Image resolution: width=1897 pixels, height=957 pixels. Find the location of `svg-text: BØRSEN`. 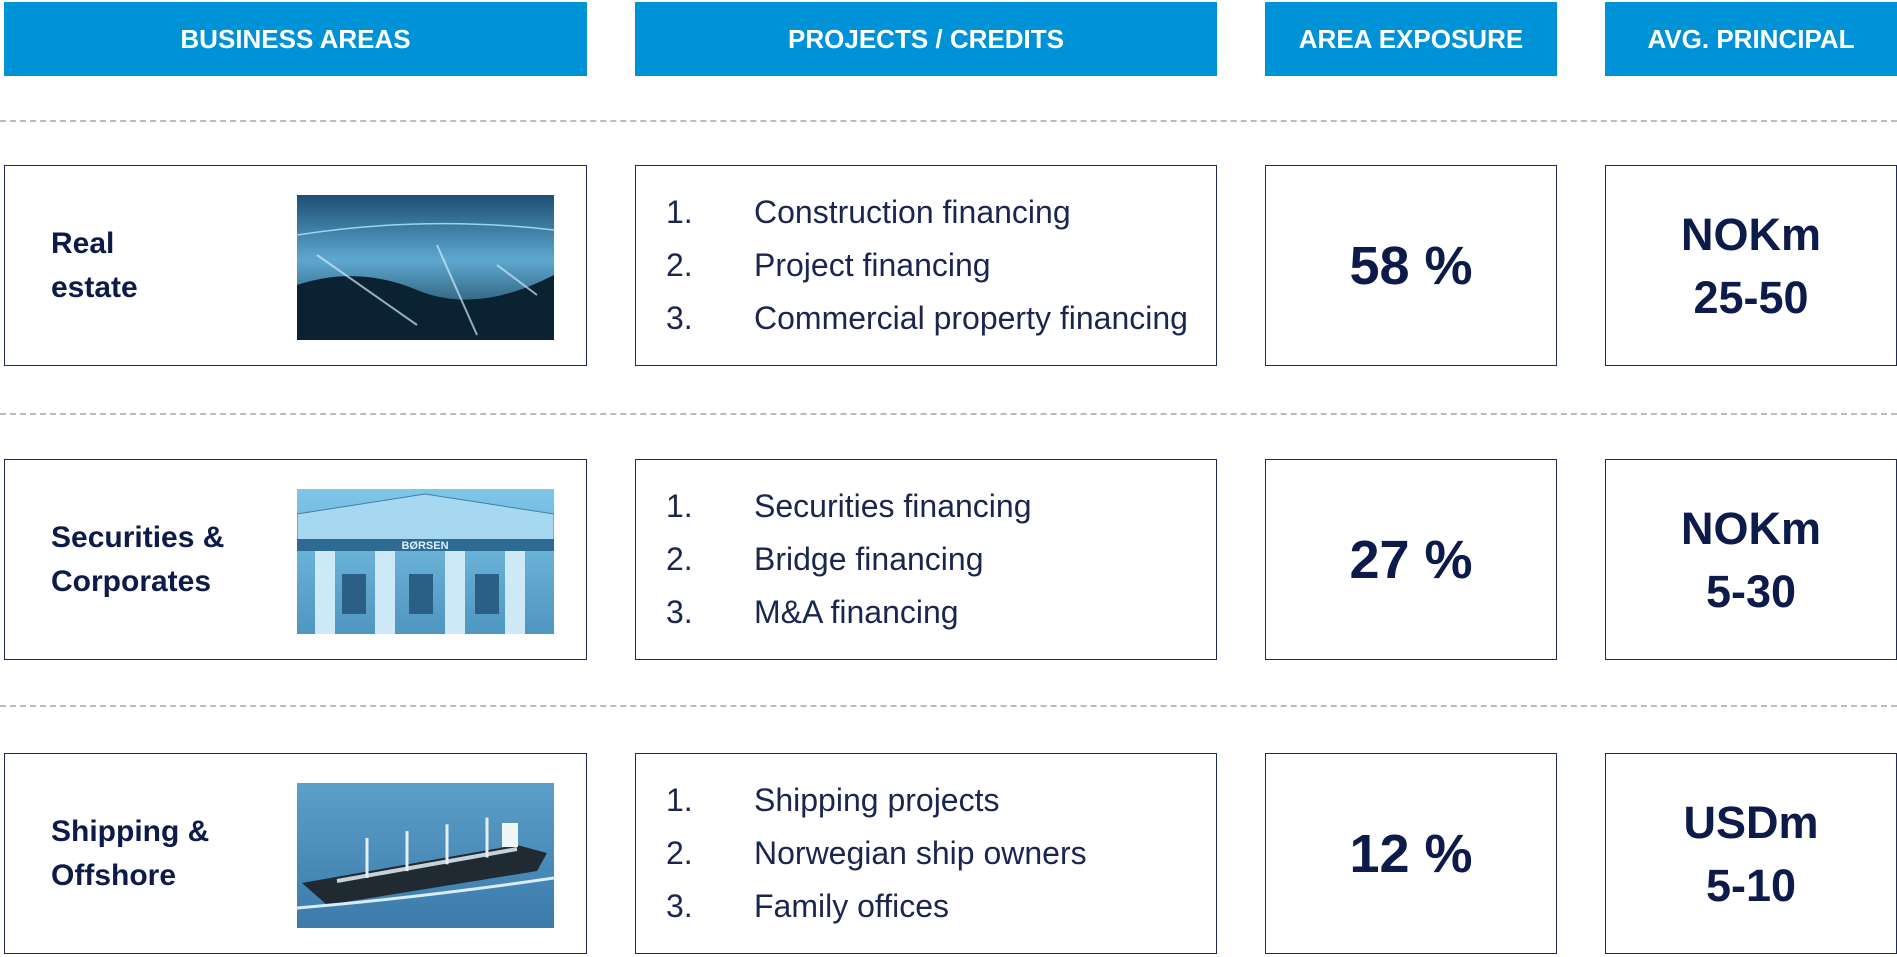

svg-text: BØRSEN is located at coordinates (424, 546).